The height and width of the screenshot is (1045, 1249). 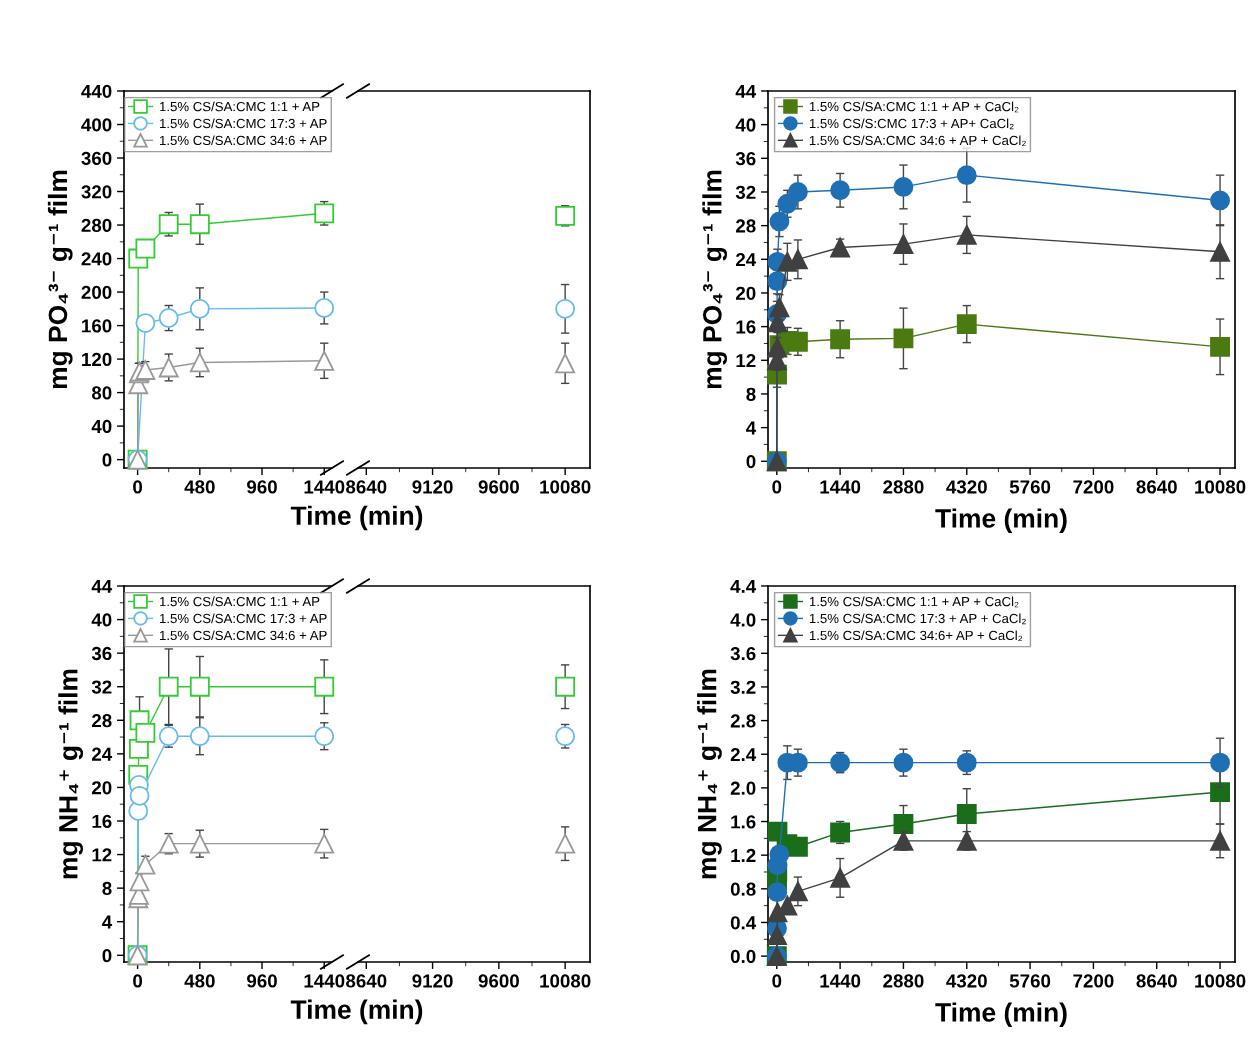 What do you see at coordinates (743, 855) in the screenshot?
I see `y-tick-label: 1.2` at bounding box center [743, 855].